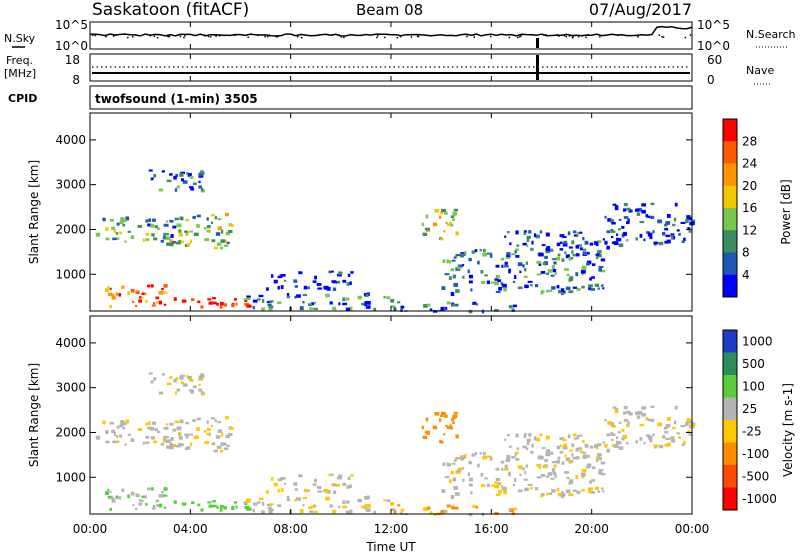 This screenshot has height=554, width=800. What do you see at coordinates (76, 80) in the screenshot?
I see `freq-left-tick-bottom: 8` at bounding box center [76, 80].